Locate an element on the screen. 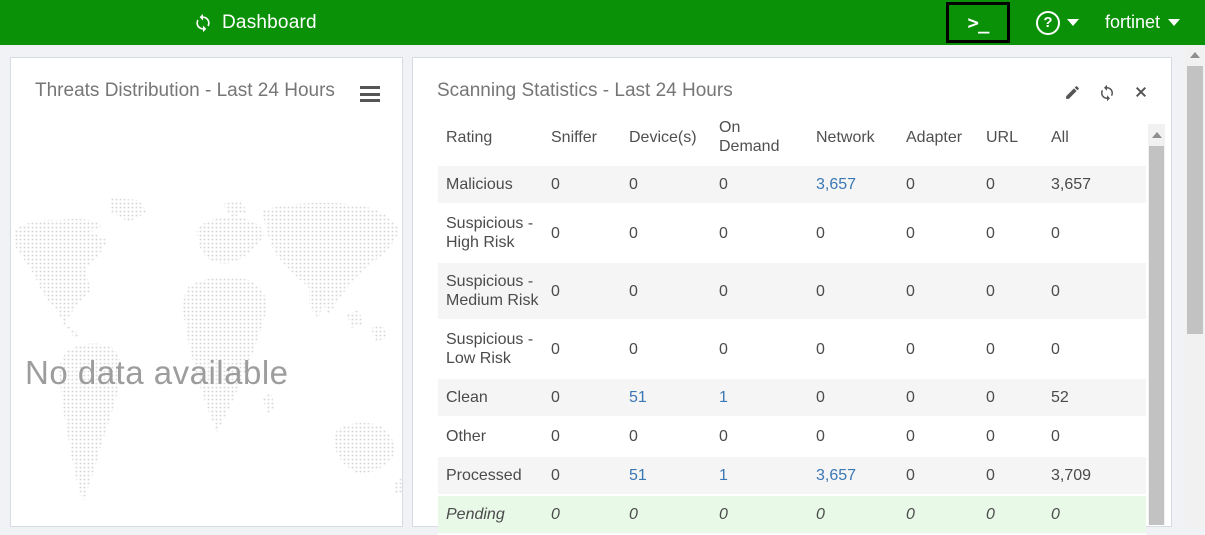 The height and width of the screenshot is (535, 1205). dashboard-menu-button: Dashboard is located at coordinates (255, 22).